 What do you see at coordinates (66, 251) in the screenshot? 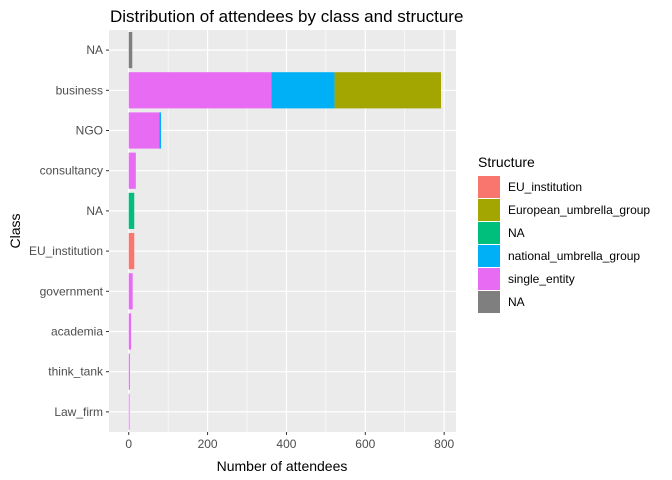
I see `y-tick-label: EU_institution` at bounding box center [66, 251].